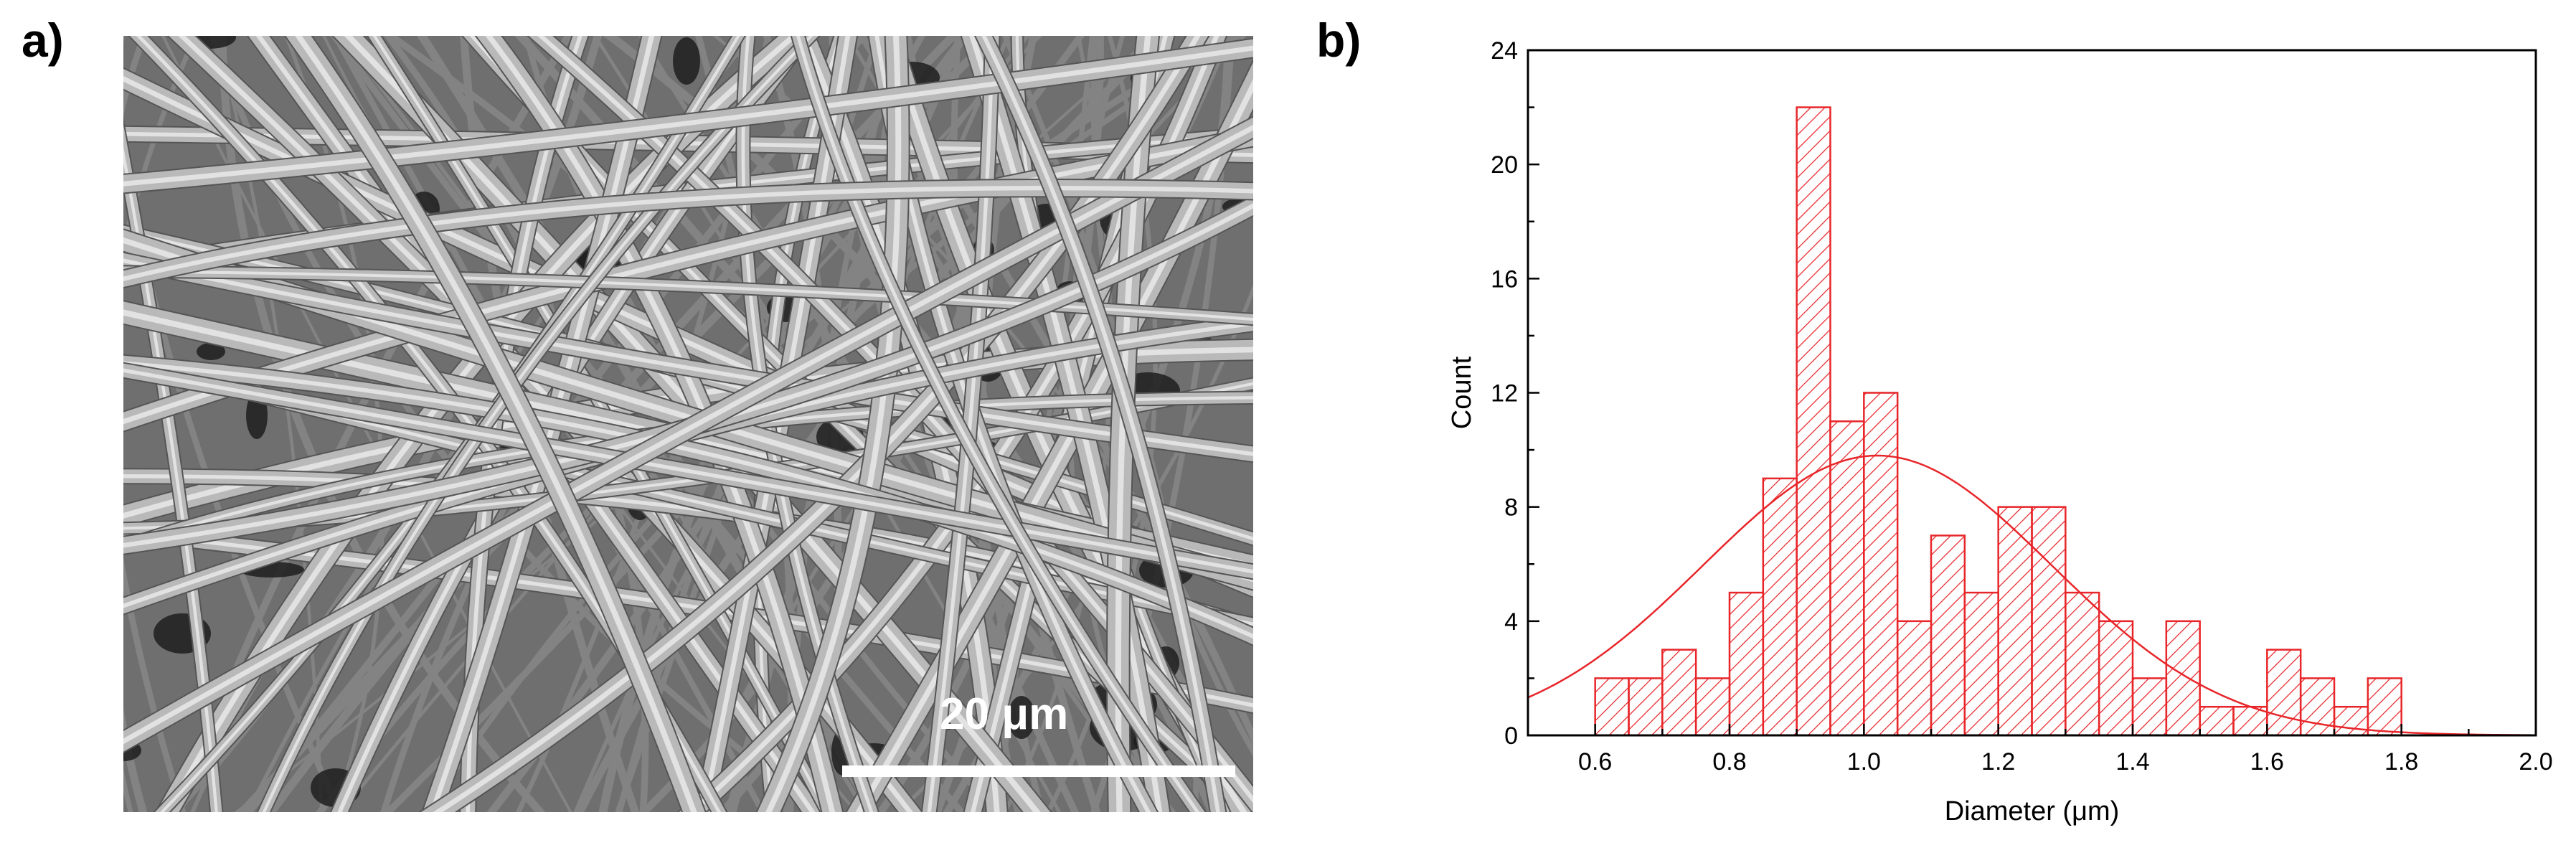 This screenshot has width=2576, height=853. I want to click on y-tick-label: 8, so click(1511, 508).